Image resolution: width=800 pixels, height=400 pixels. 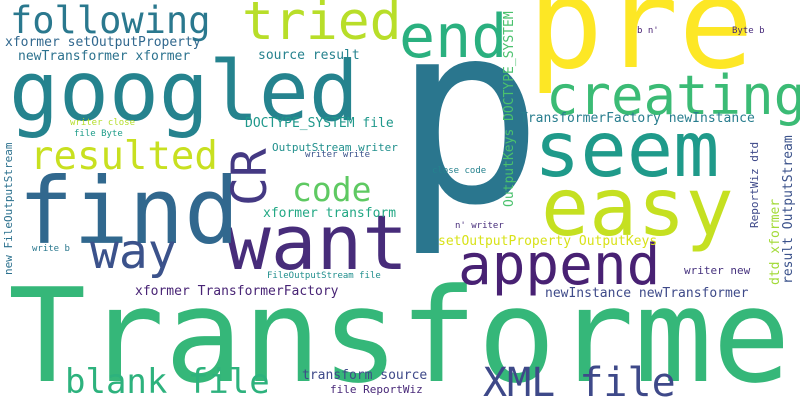 What do you see at coordinates (124, 156) in the screenshot?
I see `word-resulted: resulted` at bounding box center [124, 156].